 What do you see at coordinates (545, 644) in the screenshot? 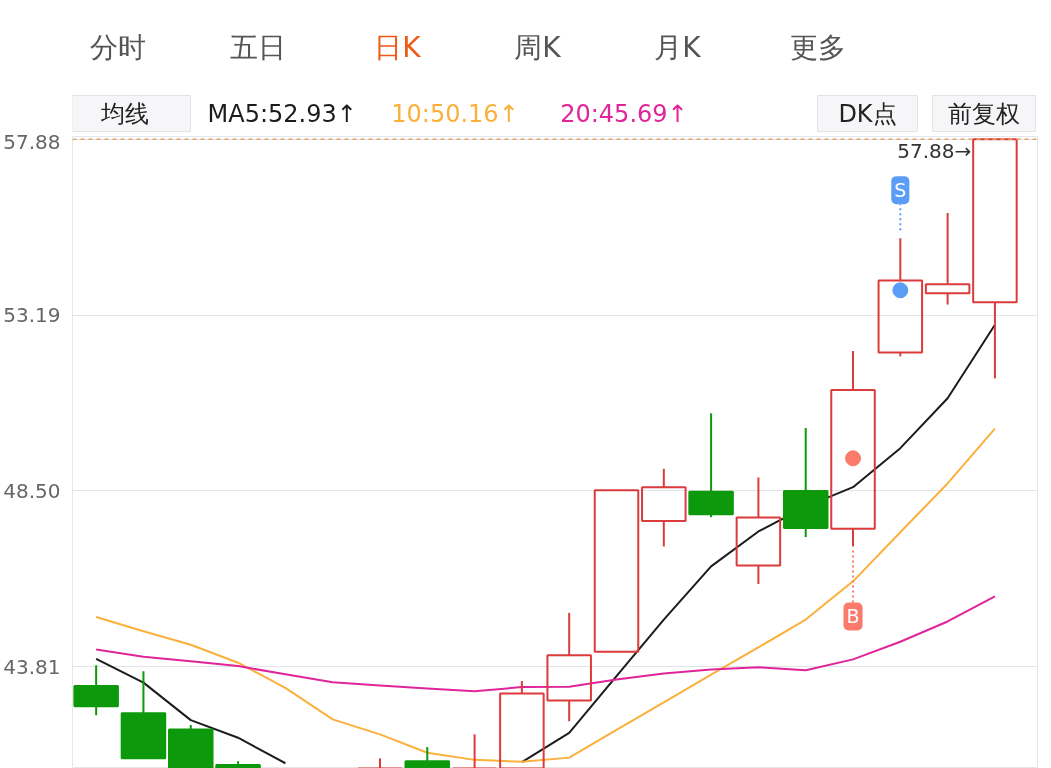
I see `line-series` at bounding box center [545, 644].